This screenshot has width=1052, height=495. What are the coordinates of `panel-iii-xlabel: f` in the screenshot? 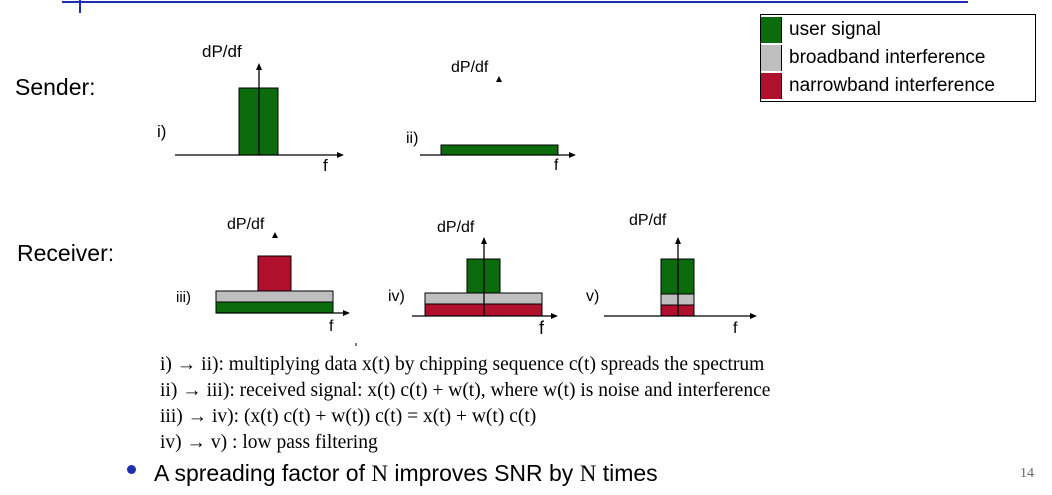 It's located at (331, 326).